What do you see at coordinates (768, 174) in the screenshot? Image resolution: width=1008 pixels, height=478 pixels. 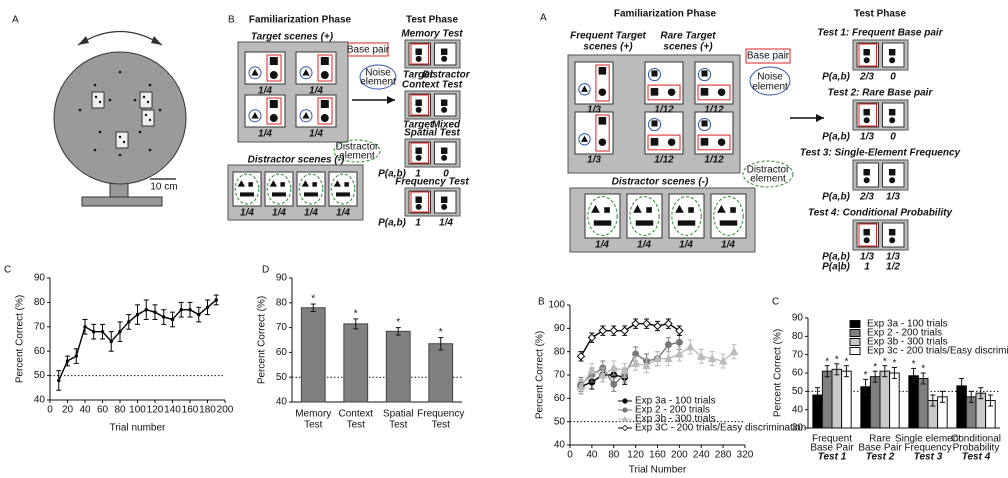 I see `distractor-legend` at bounding box center [768, 174].